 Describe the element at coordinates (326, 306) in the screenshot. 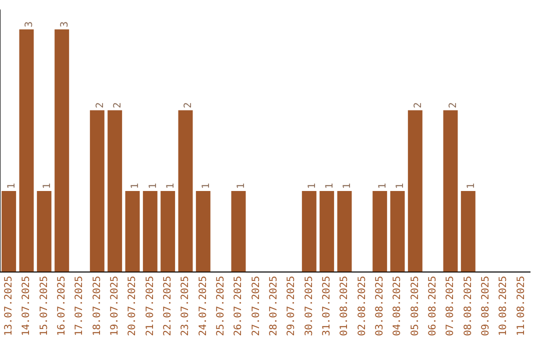

I see `x-tick-label: 31.07.2025` at that location.